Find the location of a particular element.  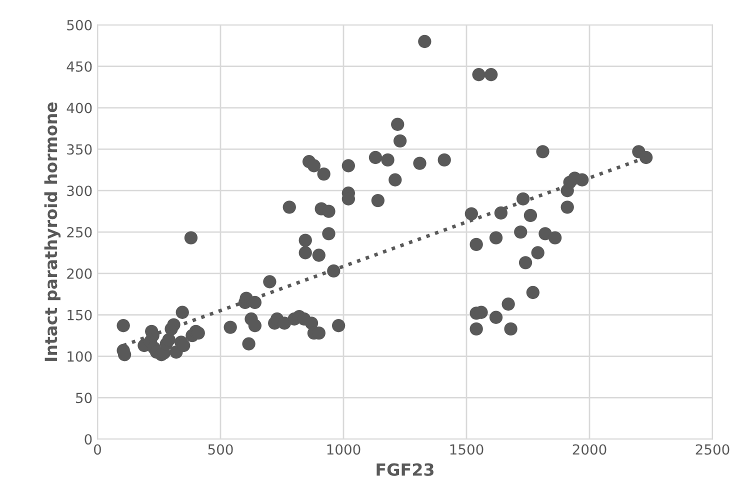

y-axis-title: Intact parathyroid hormone is located at coordinates (52, 231).